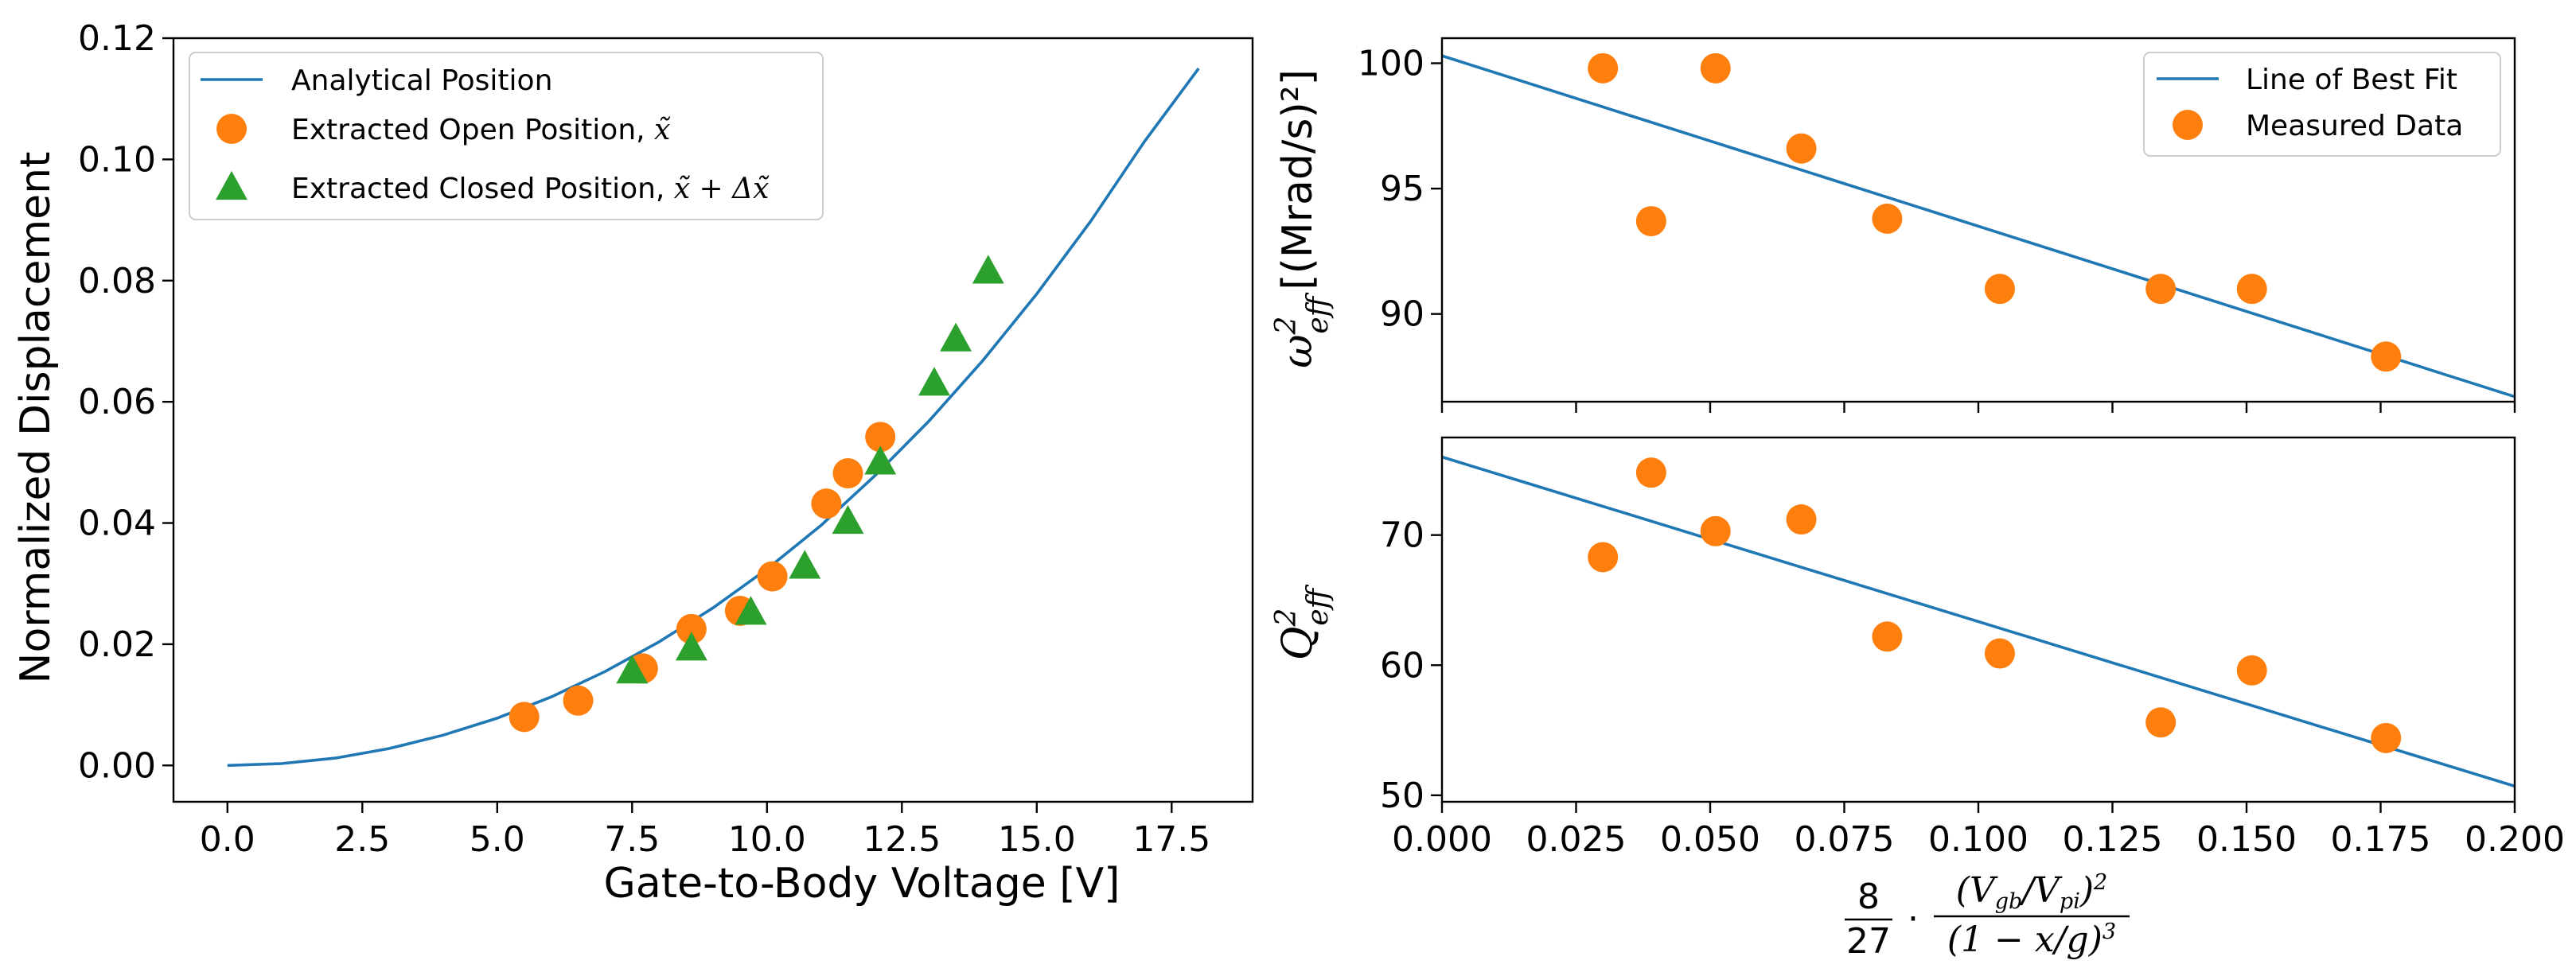  What do you see at coordinates (2351, 80) in the screenshot?
I see `legend-label: Line of Best Fit` at bounding box center [2351, 80].